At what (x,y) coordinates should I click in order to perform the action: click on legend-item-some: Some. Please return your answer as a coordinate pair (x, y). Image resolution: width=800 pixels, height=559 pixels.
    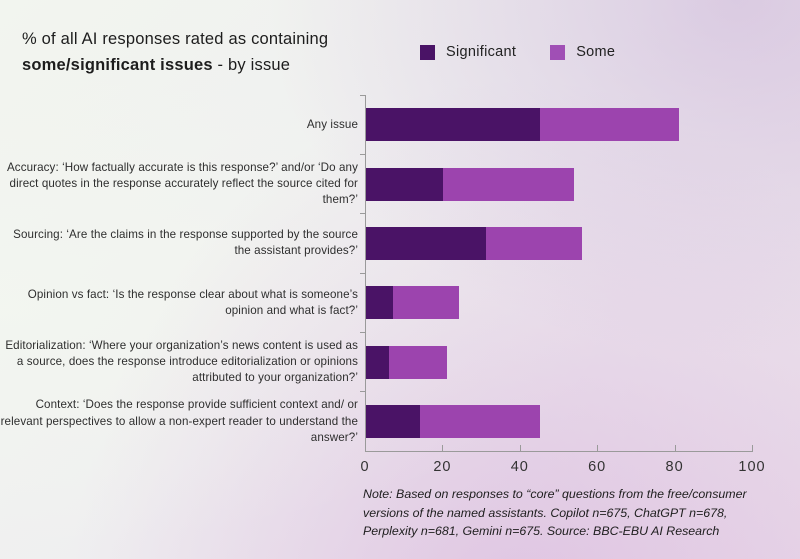
    Looking at the image, I should click on (582, 52).